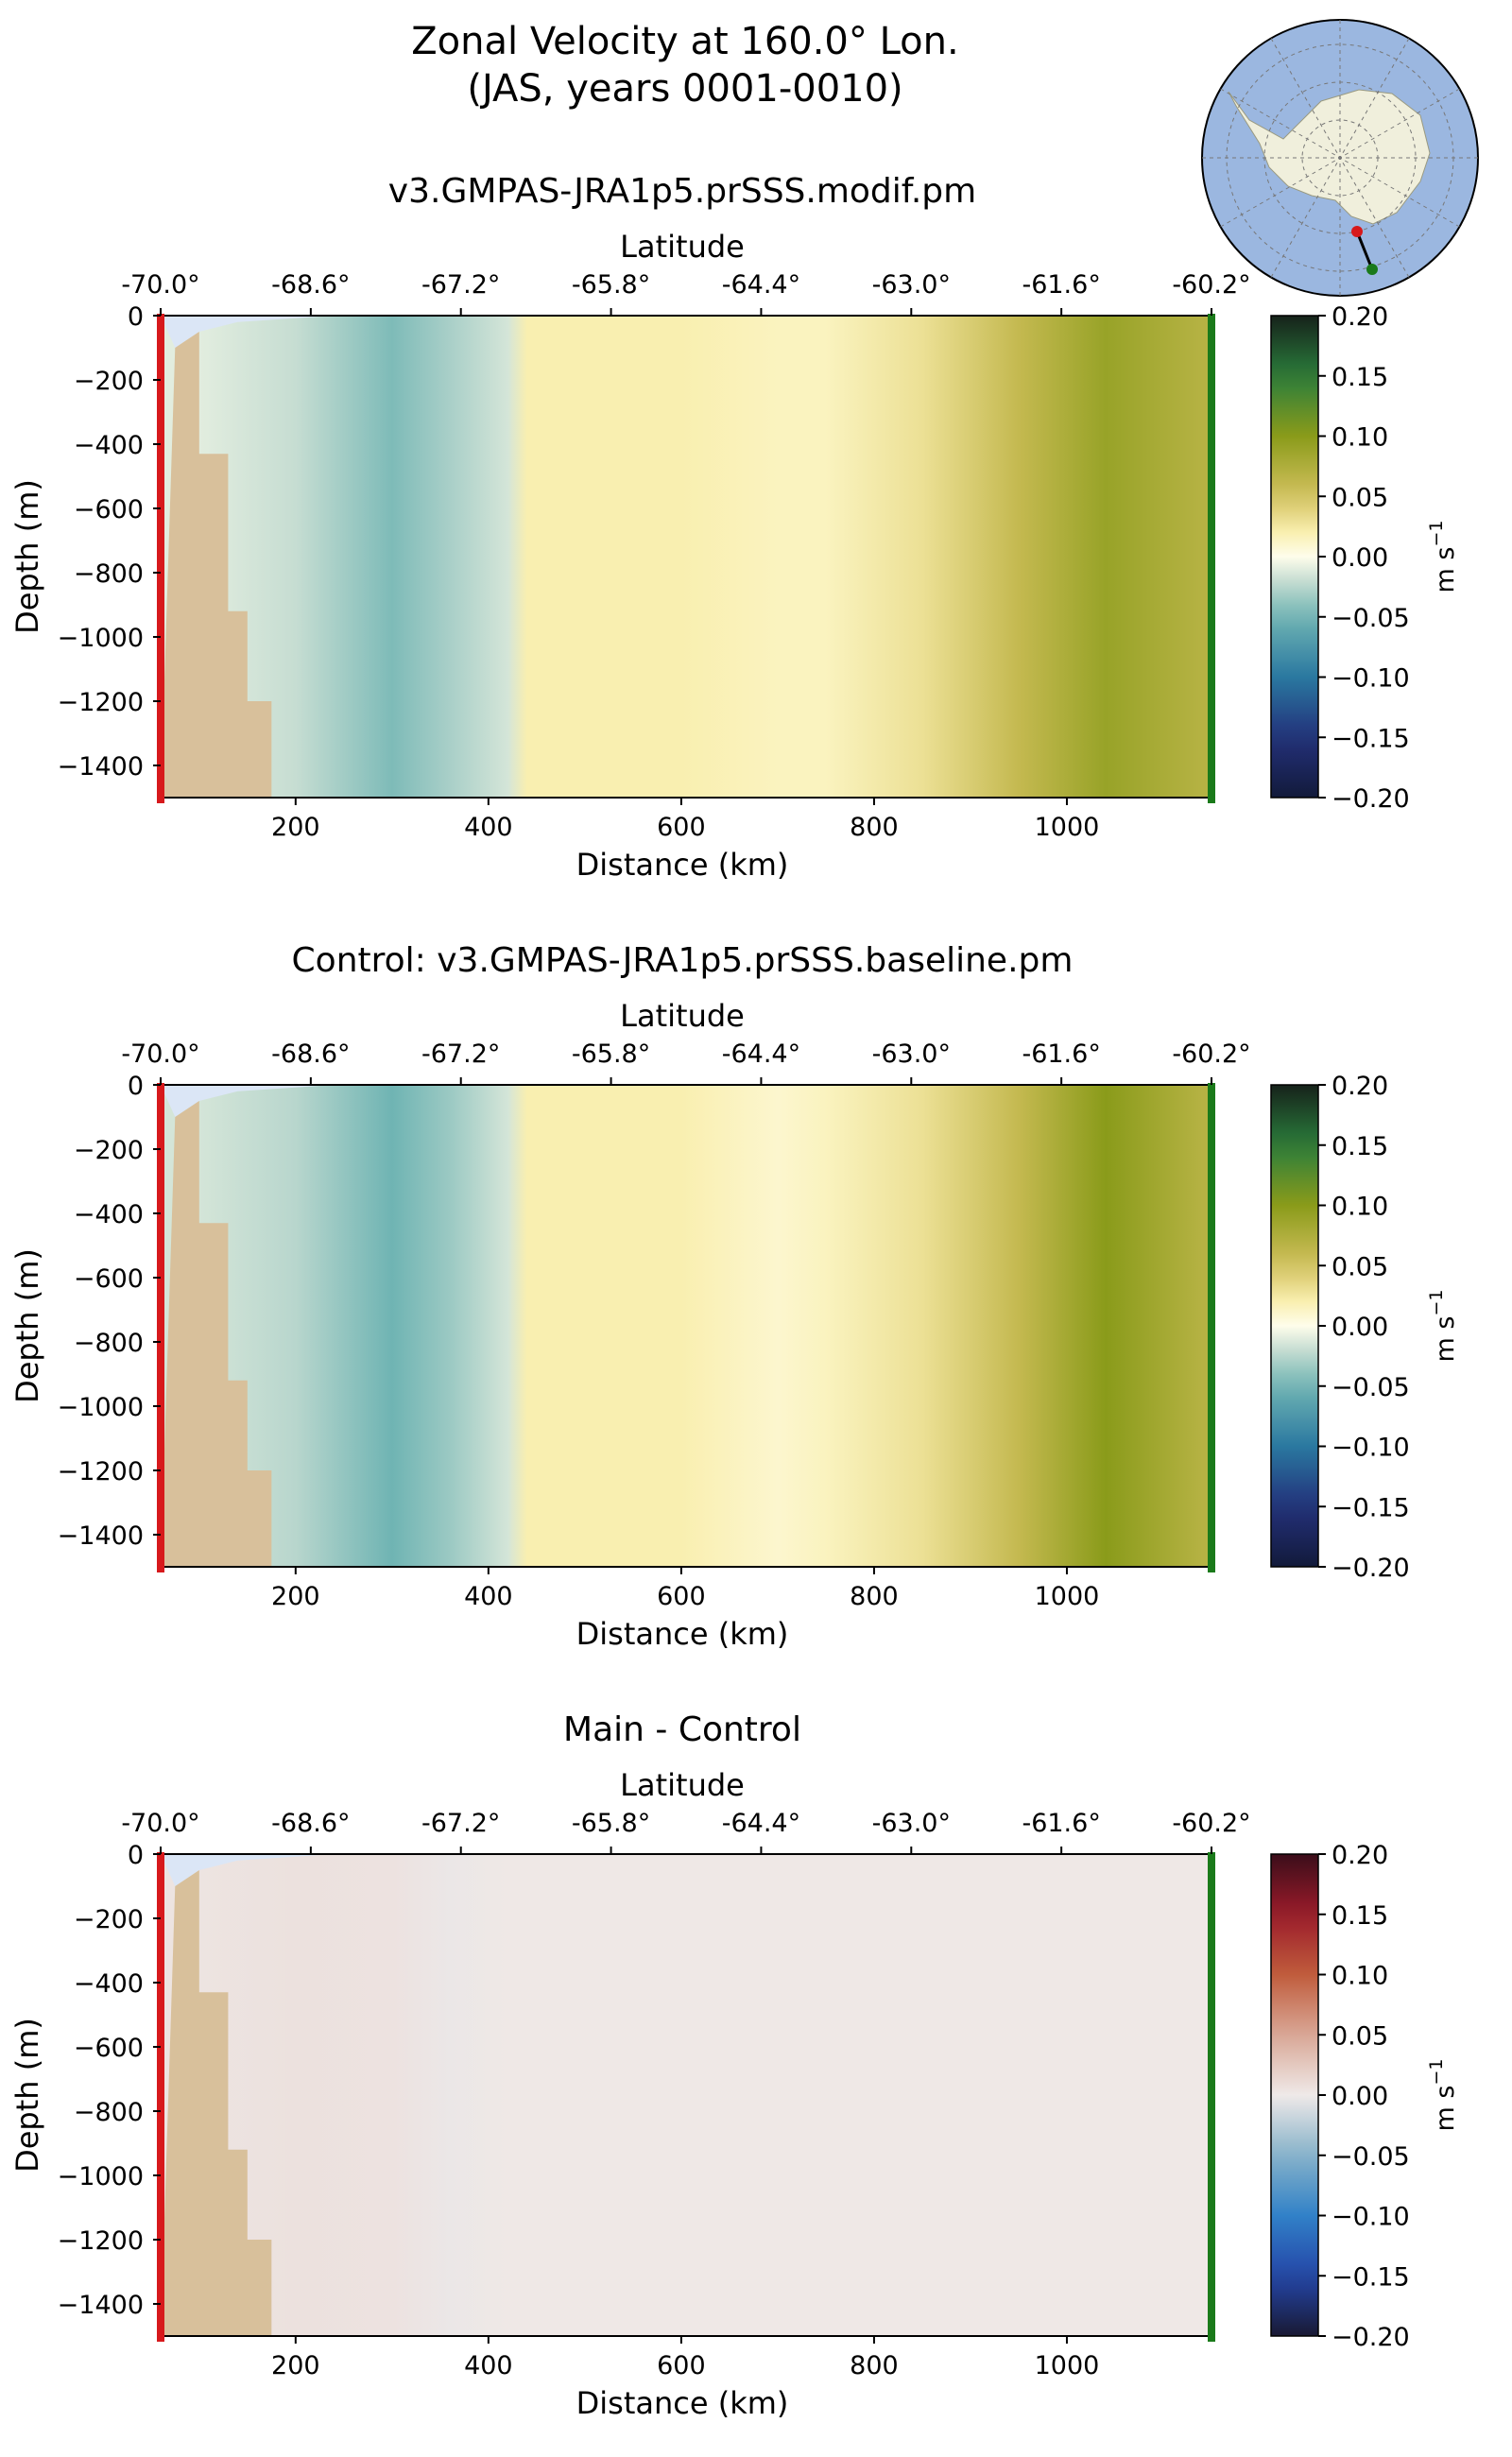 Image resolution: width=1512 pixels, height=2457 pixels. What do you see at coordinates (685, 41) in the screenshot?
I see `main-title-line1: Zonal Velocity at 160.0° Lon.` at bounding box center [685, 41].